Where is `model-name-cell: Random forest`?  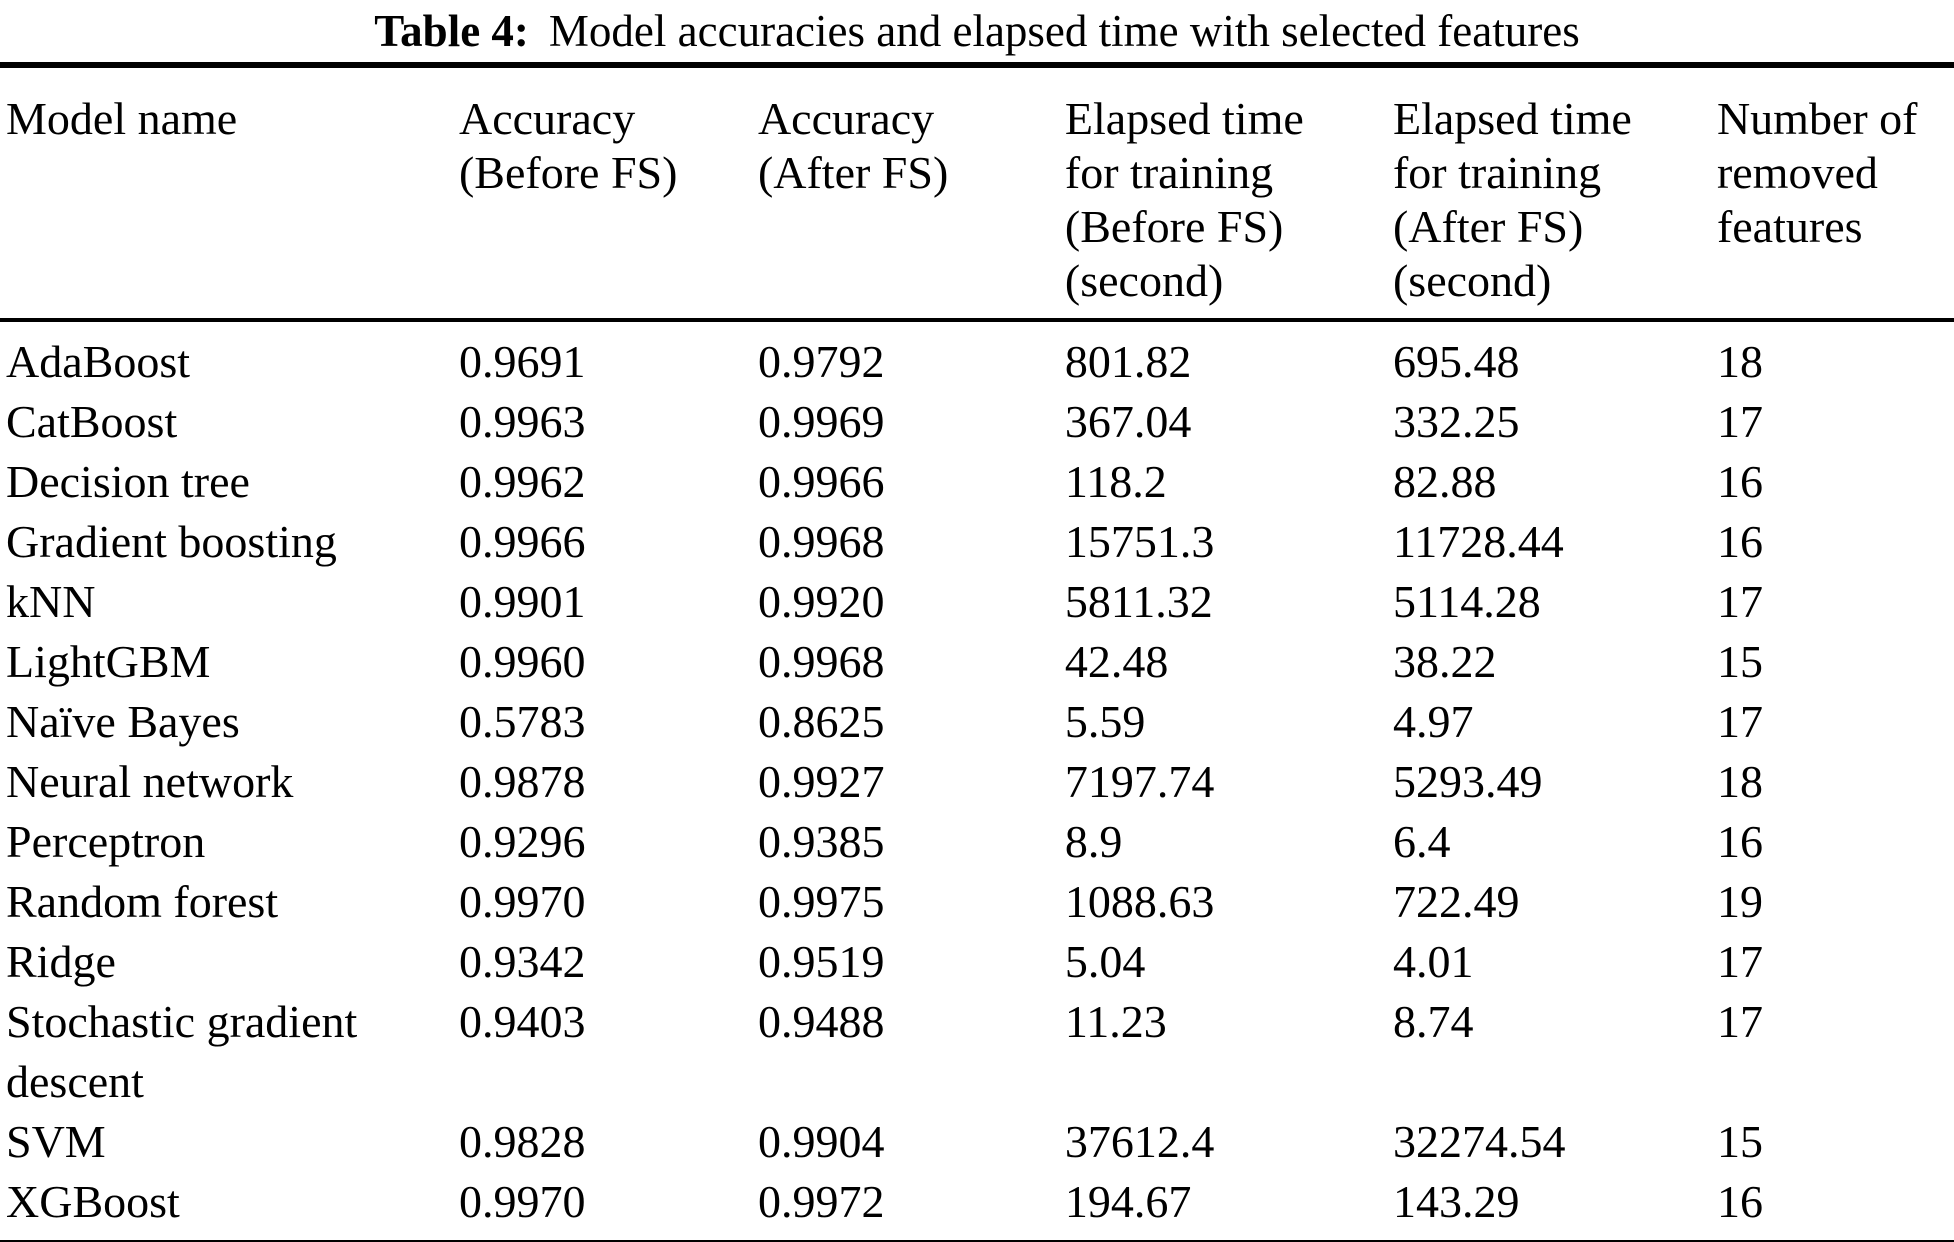 model-name-cell: Random forest is located at coordinates (142, 901).